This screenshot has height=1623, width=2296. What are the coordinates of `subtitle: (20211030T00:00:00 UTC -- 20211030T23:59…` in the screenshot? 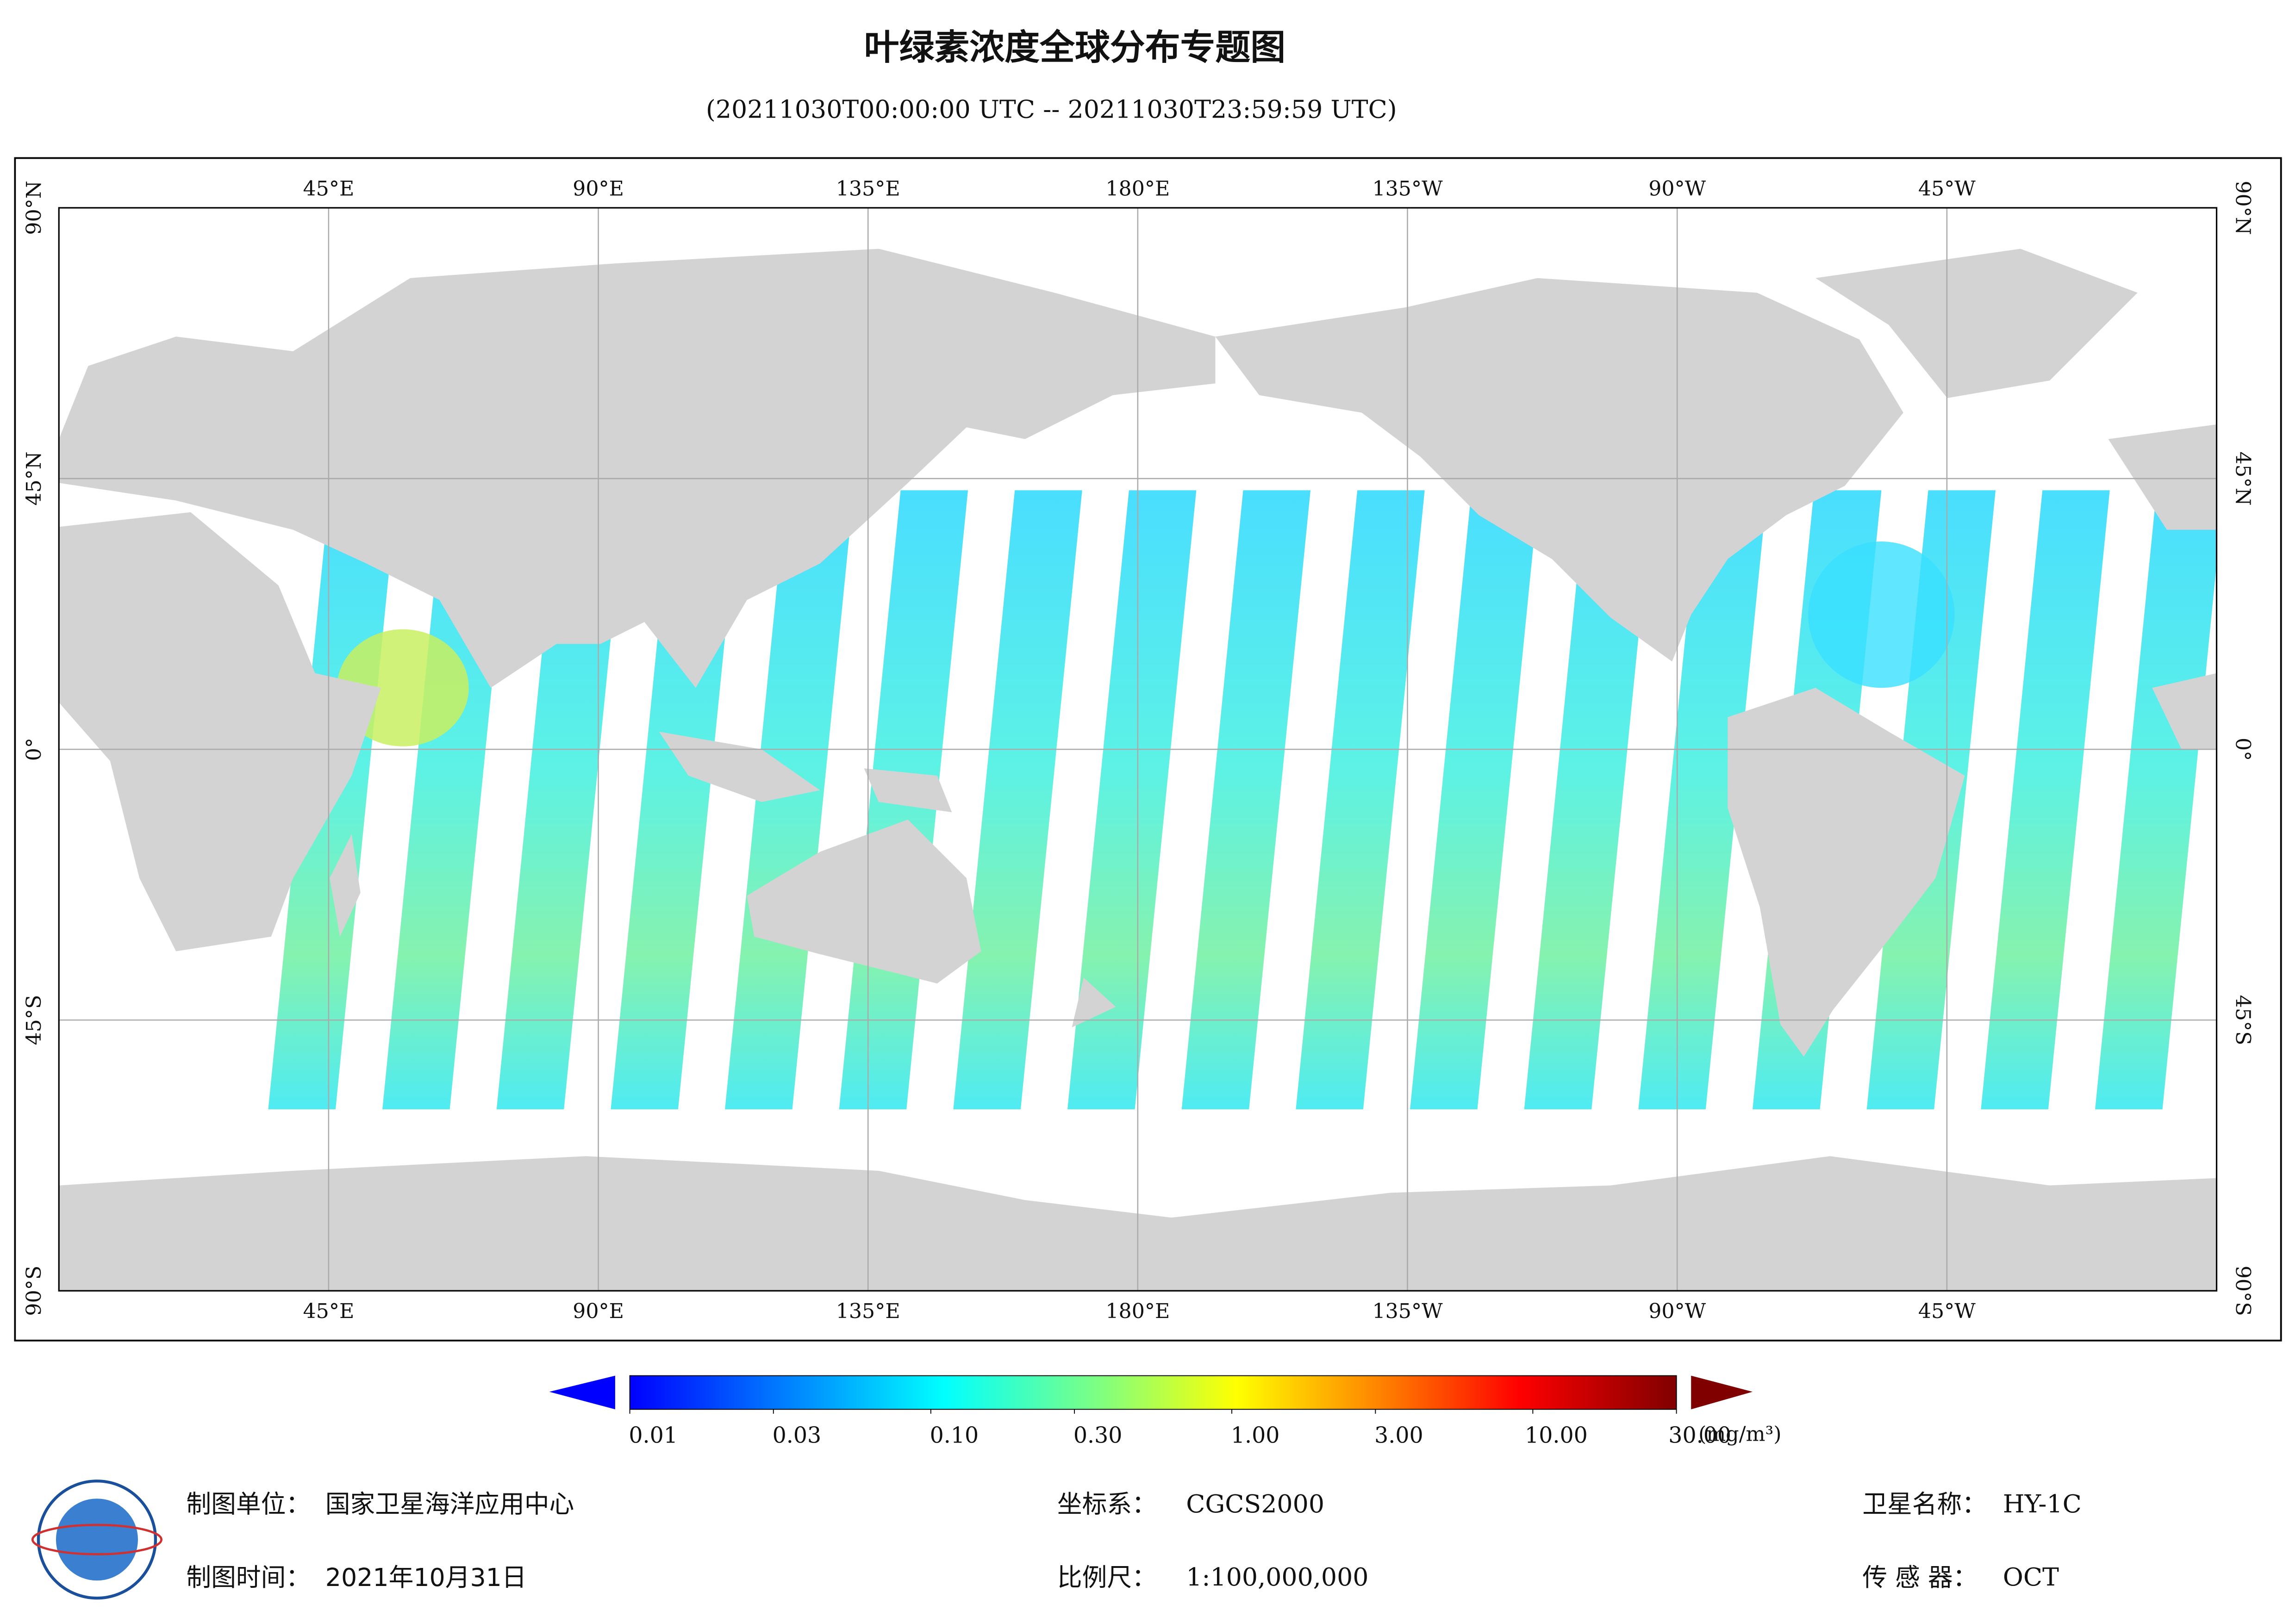 It's located at (1051, 109).